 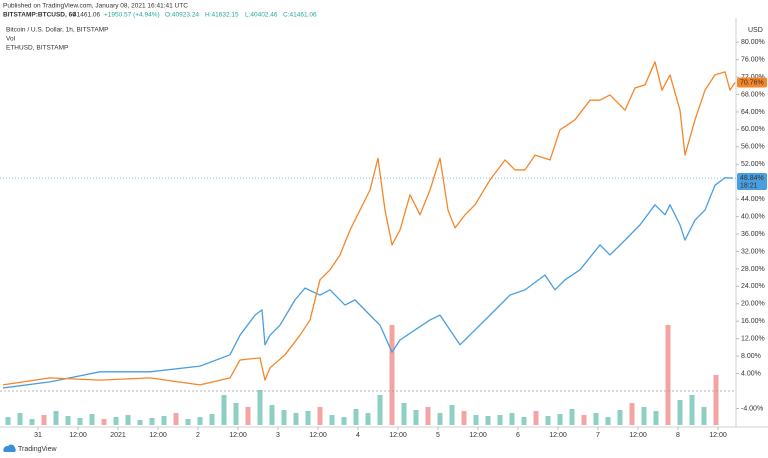 What do you see at coordinates (755, 30) in the screenshot?
I see `axis-unit: USD` at bounding box center [755, 30].